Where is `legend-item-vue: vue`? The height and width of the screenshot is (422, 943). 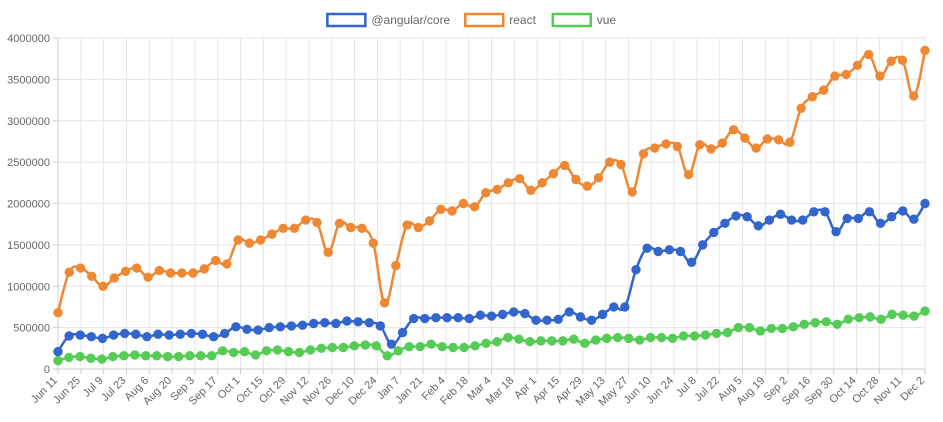
legend-item-vue: vue is located at coordinates (584, 20).